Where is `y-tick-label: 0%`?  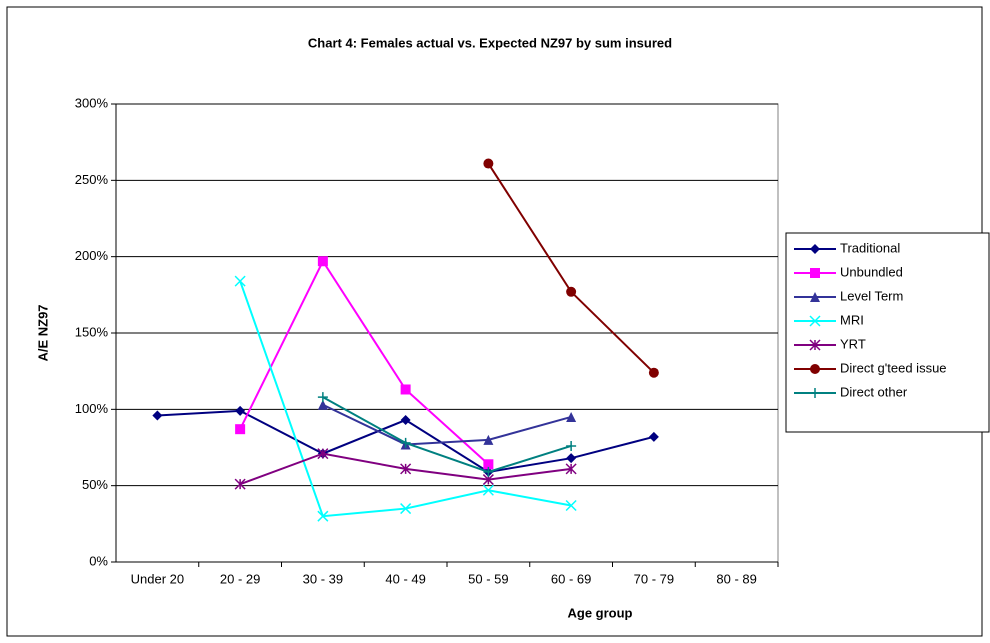 y-tick-label: 0% is located at coordinates (98, 560).